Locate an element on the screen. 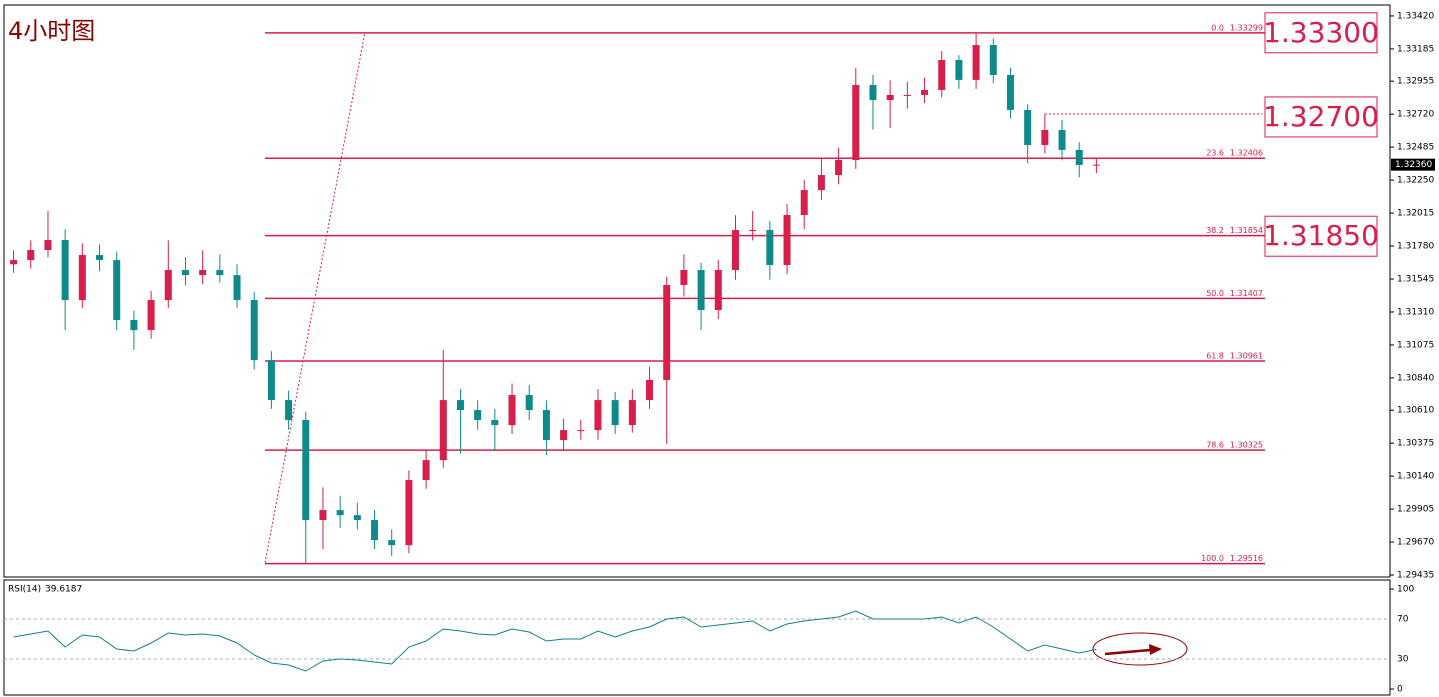 This screenshot has width=1439, height=697. fib-value: 1.31854 is located at coordinates (1246, 230).